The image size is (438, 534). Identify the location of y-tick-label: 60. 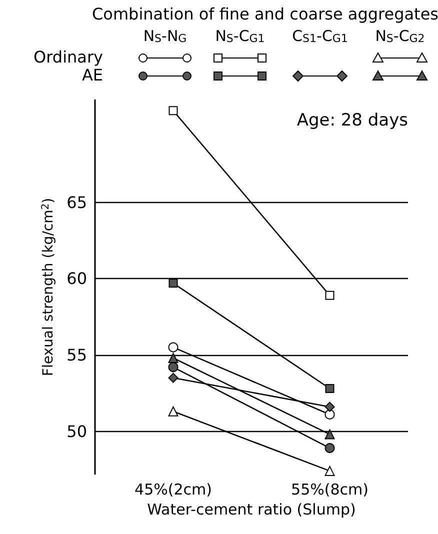
(76, 278).